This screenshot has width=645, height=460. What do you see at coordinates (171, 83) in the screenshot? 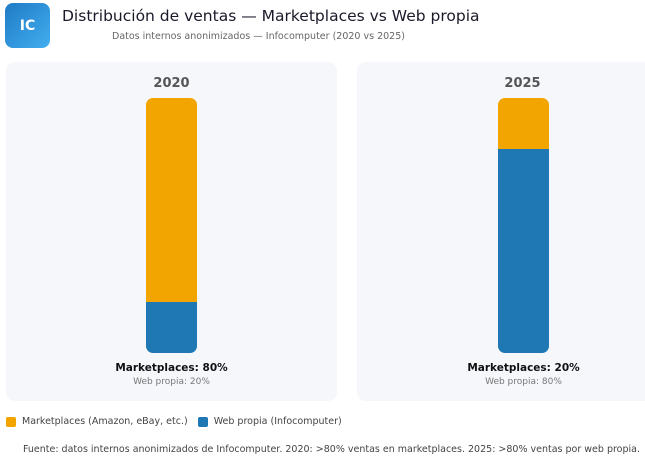
I see `year-label: 2020` at bounding box center [171, 83].